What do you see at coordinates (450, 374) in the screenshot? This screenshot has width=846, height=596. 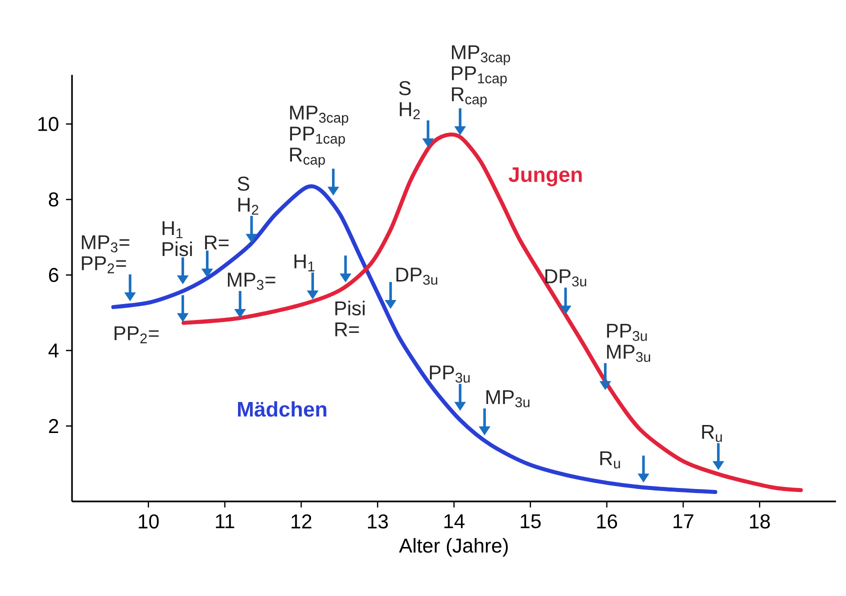 I see `annotation: PP$_{3u}$` at bounding box center [450, 374].